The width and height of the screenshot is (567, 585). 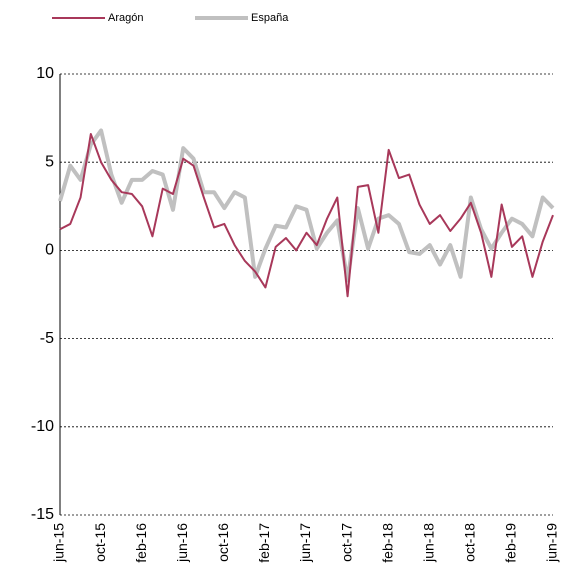 What do you see at coordinates (47, 338) in the screenshot?
I see `y-tick-label: -5` at bounding box center [47, 338].